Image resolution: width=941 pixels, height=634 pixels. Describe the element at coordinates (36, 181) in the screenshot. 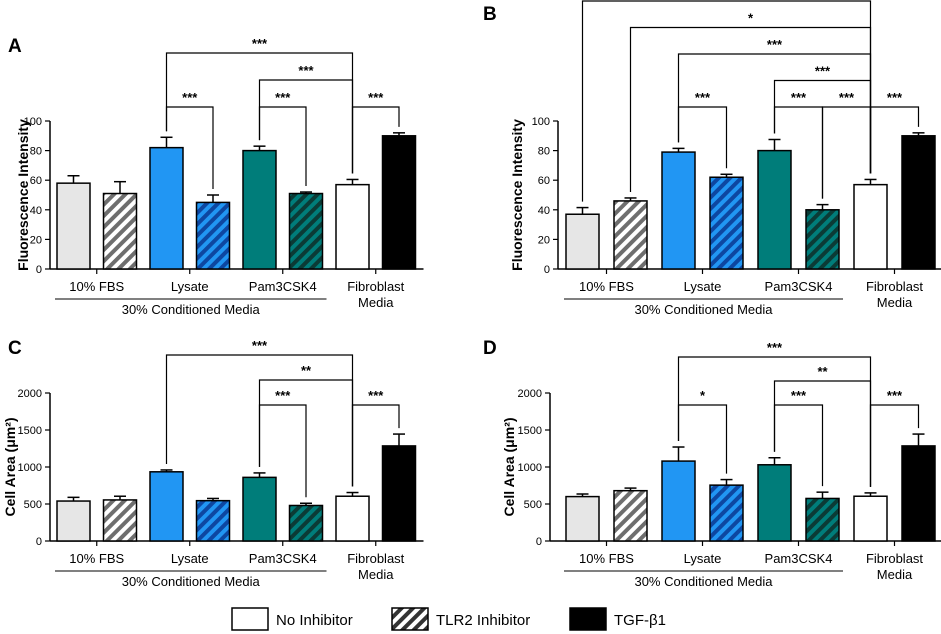

I see `y-tick-label-a: 60` at that location.